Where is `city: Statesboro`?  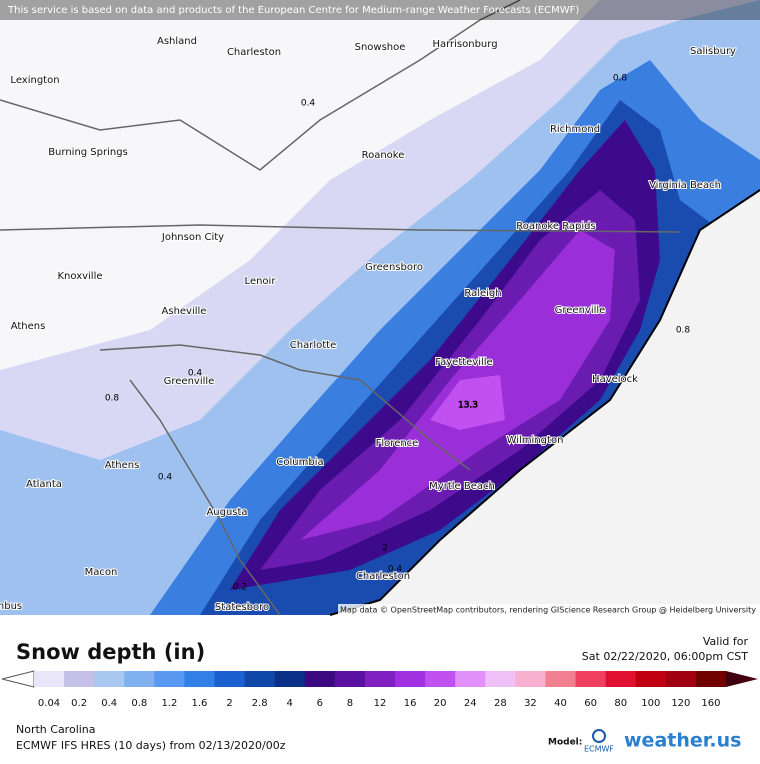
city: Statesboro is located at coordinates (242, 607).